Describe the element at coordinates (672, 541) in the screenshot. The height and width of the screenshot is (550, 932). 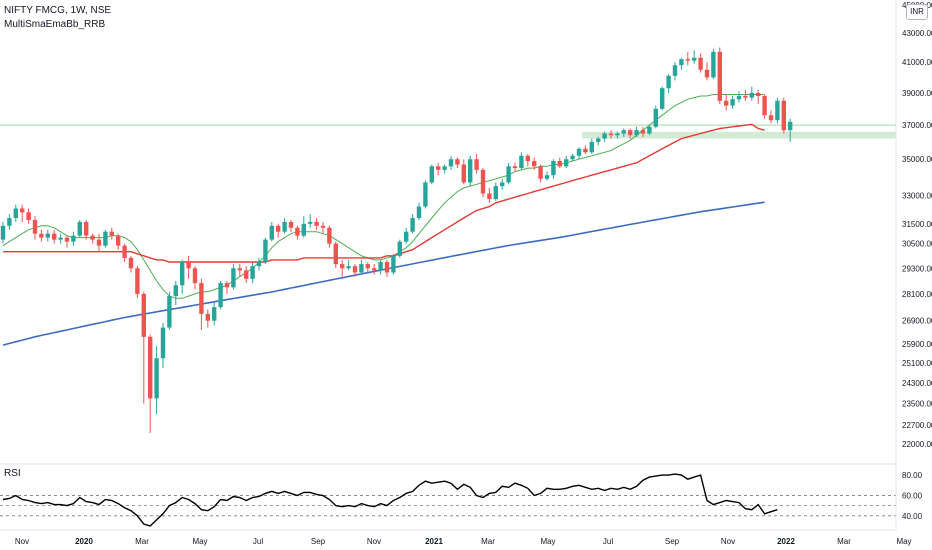
I see `time-tick-label: Sep` at that location.